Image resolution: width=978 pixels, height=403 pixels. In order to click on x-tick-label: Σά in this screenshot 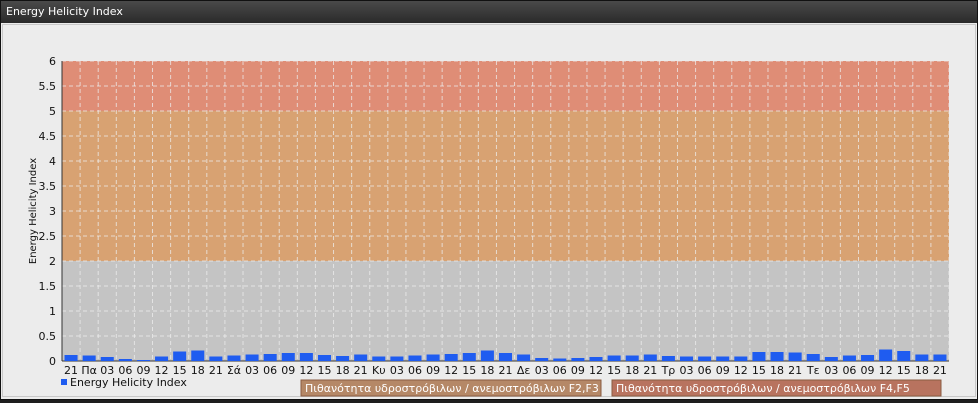, I will do `click(234, 370)`.